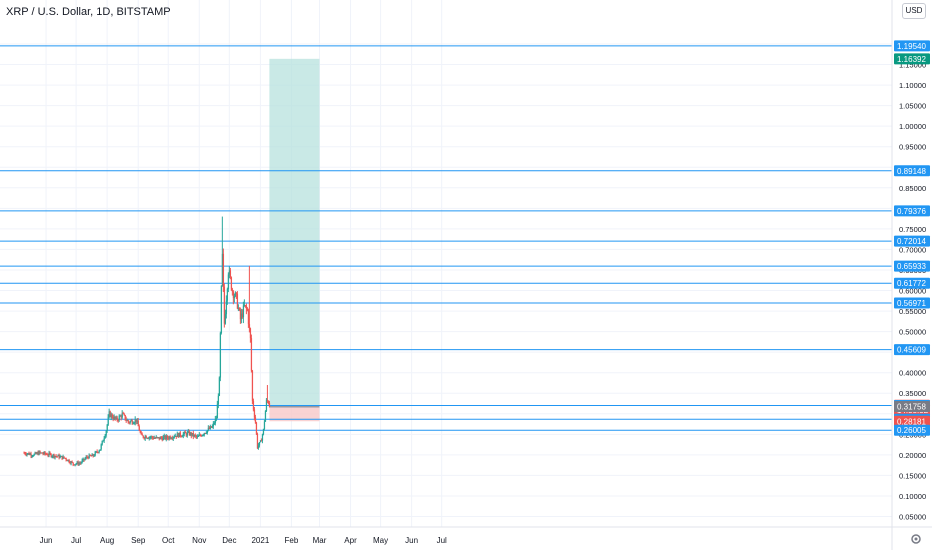 The image size is (932, 550). I want to click on y-tick-label: 1.10000, so click(912, 85).